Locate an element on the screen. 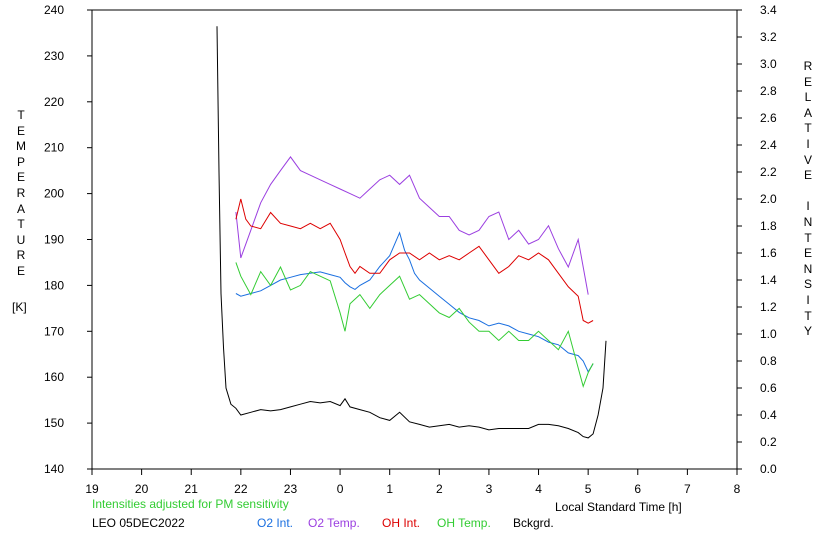 Image resolution: width=828 pixels, height=535 pixels. right-tick-label: 3.2 is located at coordinates (768, 37).